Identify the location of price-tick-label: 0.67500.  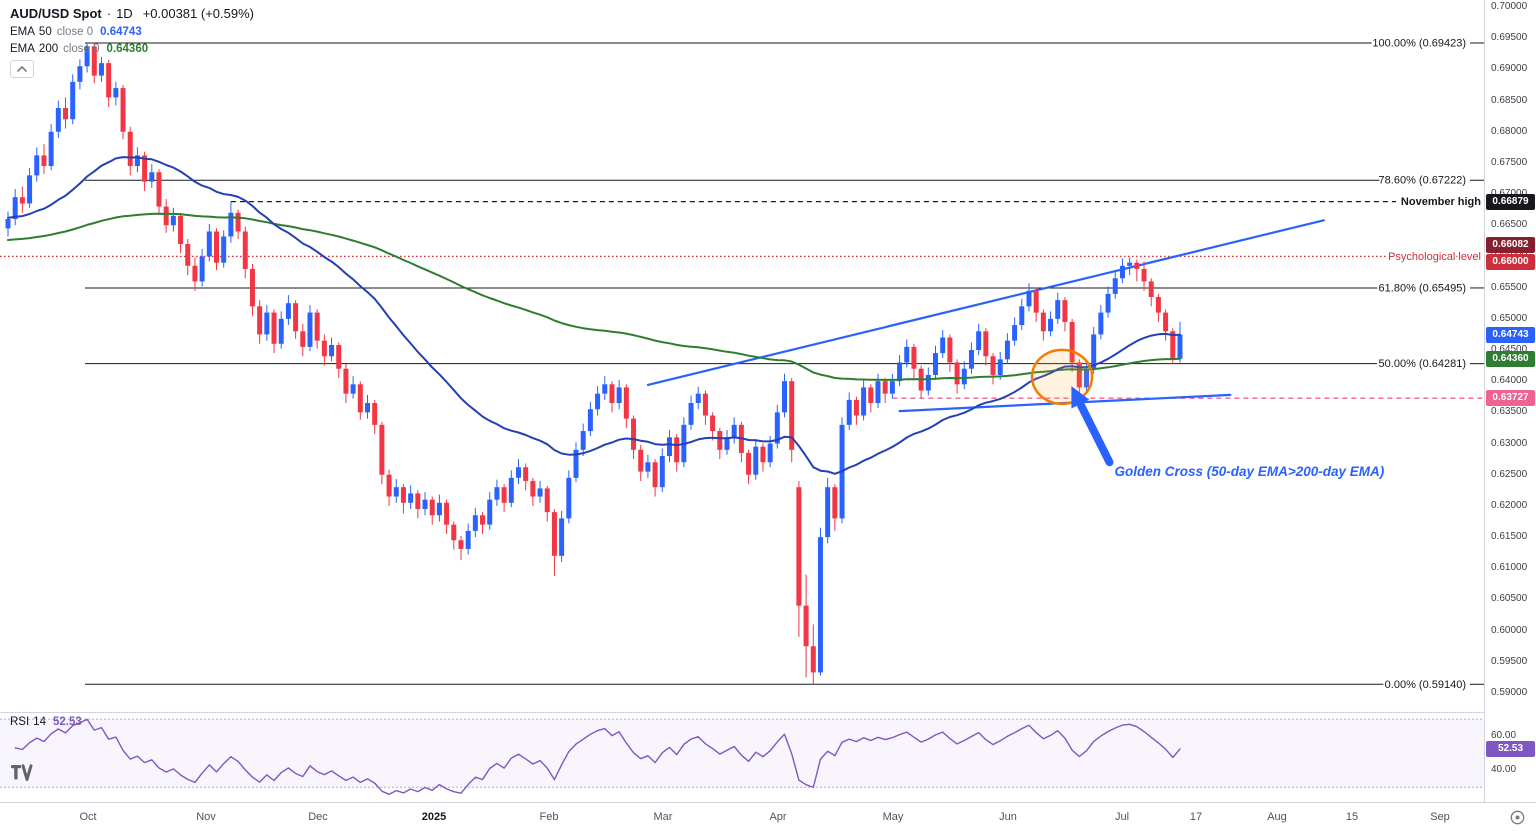
(1509, 162).